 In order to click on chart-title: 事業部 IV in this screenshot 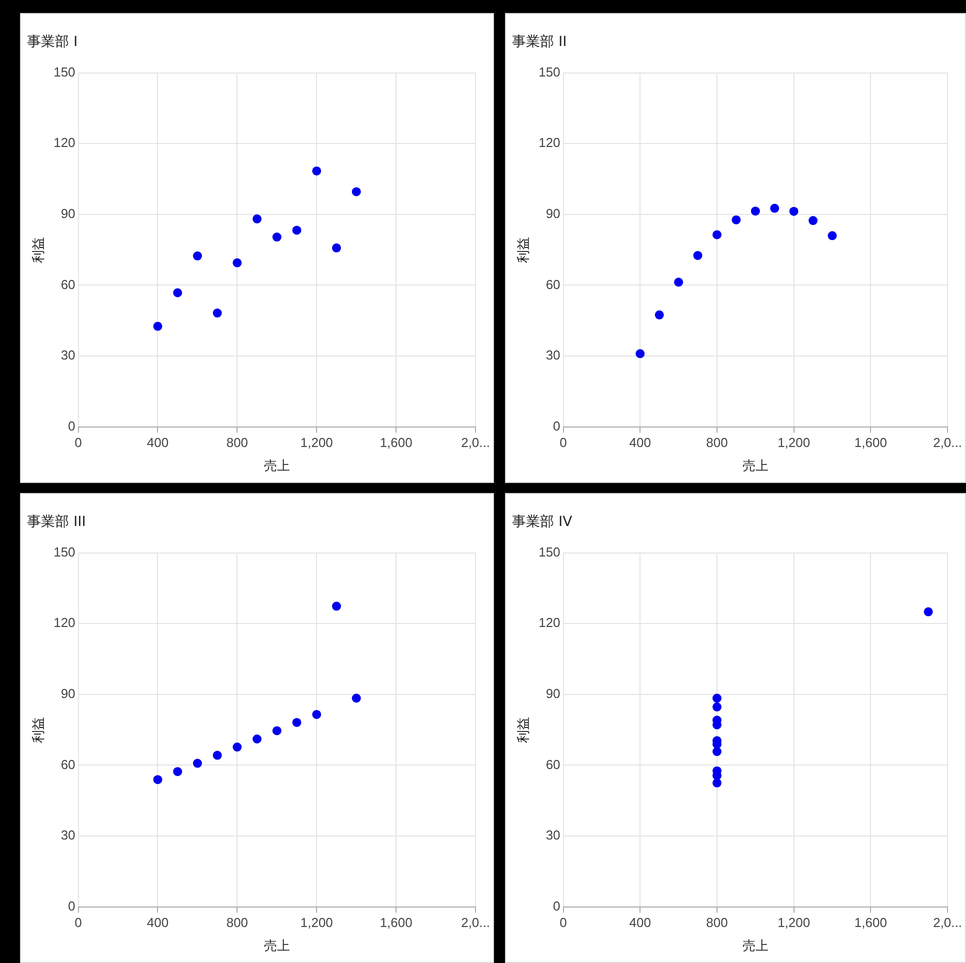, I will do `click(542, 522)`.